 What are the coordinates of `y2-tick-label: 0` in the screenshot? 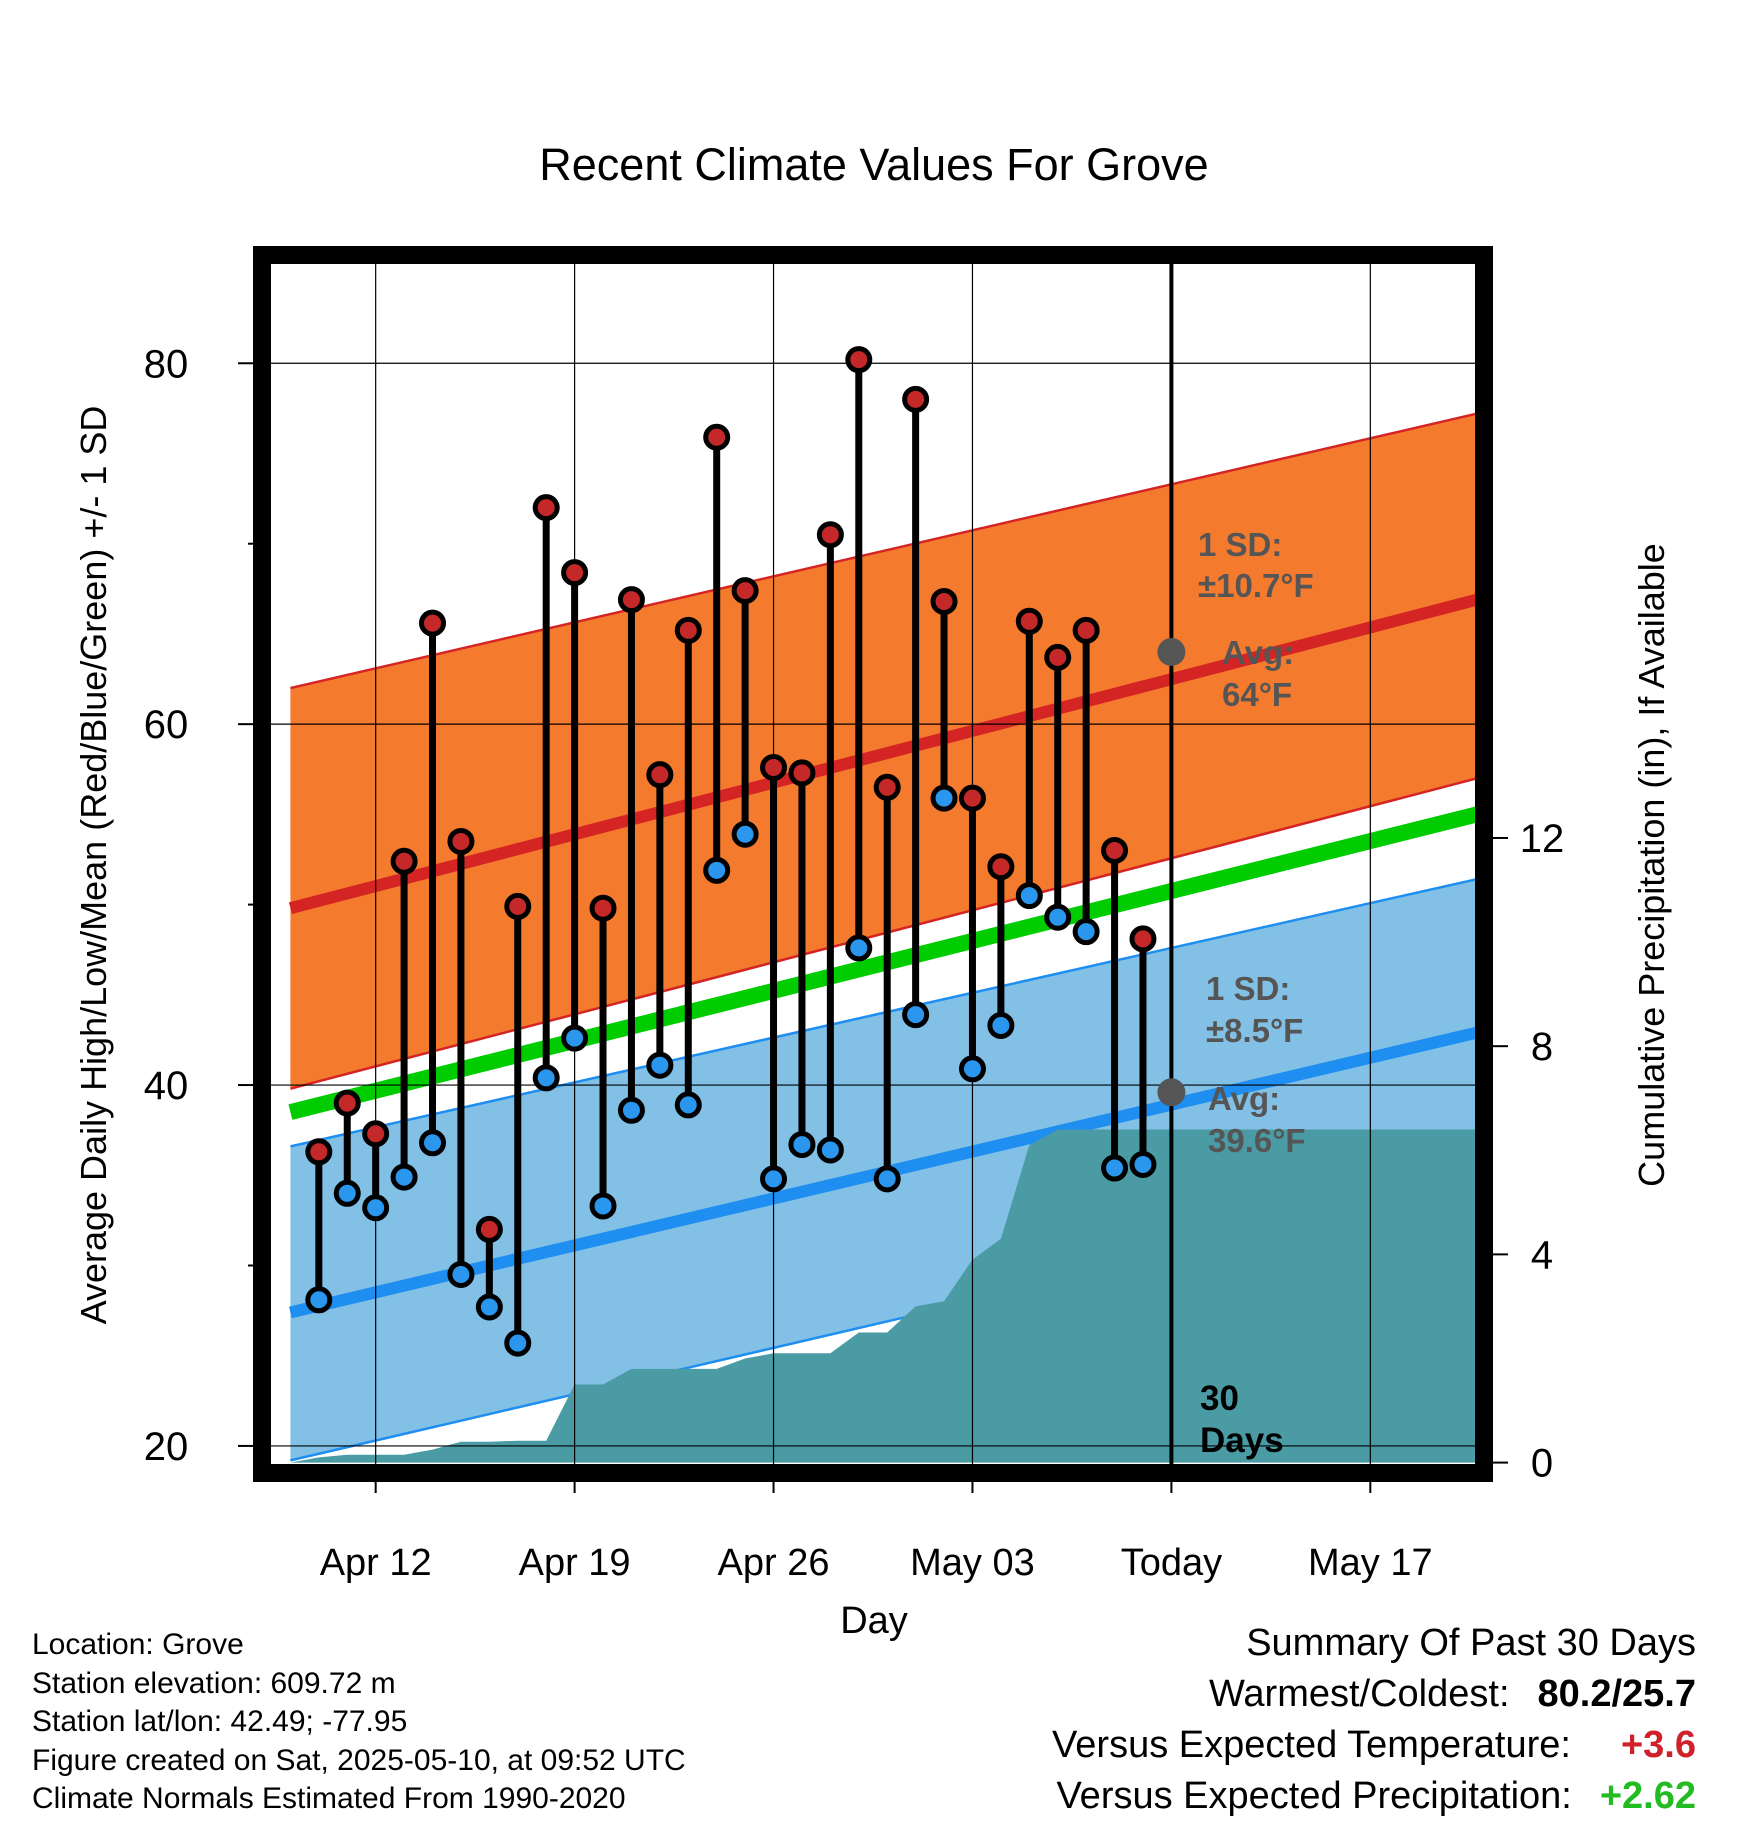 It's located at (1542, 1464).